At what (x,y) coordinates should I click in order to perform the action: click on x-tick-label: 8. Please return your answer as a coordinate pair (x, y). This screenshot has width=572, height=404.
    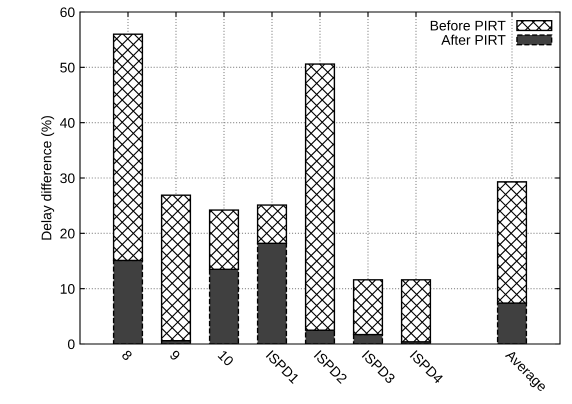
    Looking at the image, I should click on (127, 356).